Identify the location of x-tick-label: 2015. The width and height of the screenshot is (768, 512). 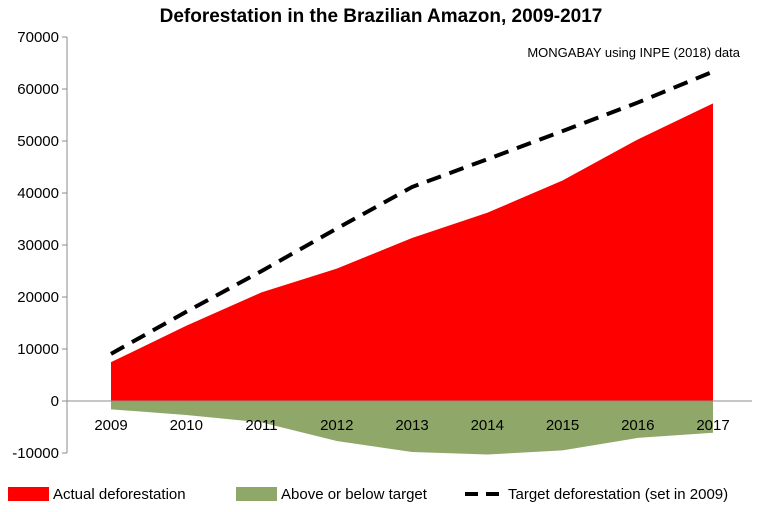
(562, 425).